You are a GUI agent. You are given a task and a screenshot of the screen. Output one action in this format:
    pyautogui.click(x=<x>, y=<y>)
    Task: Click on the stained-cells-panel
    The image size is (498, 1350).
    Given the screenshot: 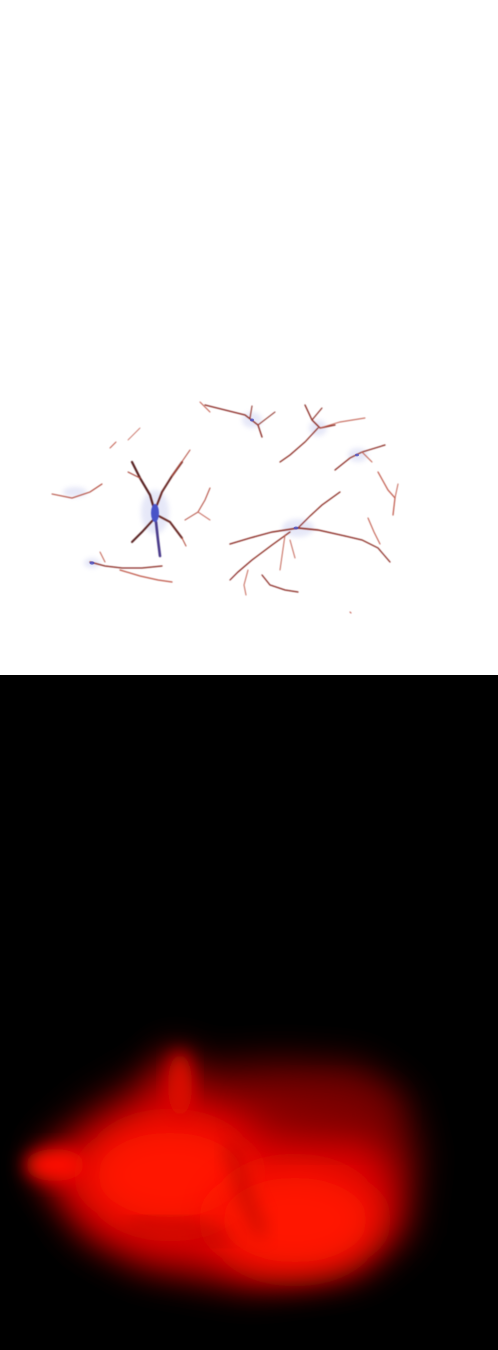 What is the action you would take?
    pyautogui.click(x=225, y=507)
    